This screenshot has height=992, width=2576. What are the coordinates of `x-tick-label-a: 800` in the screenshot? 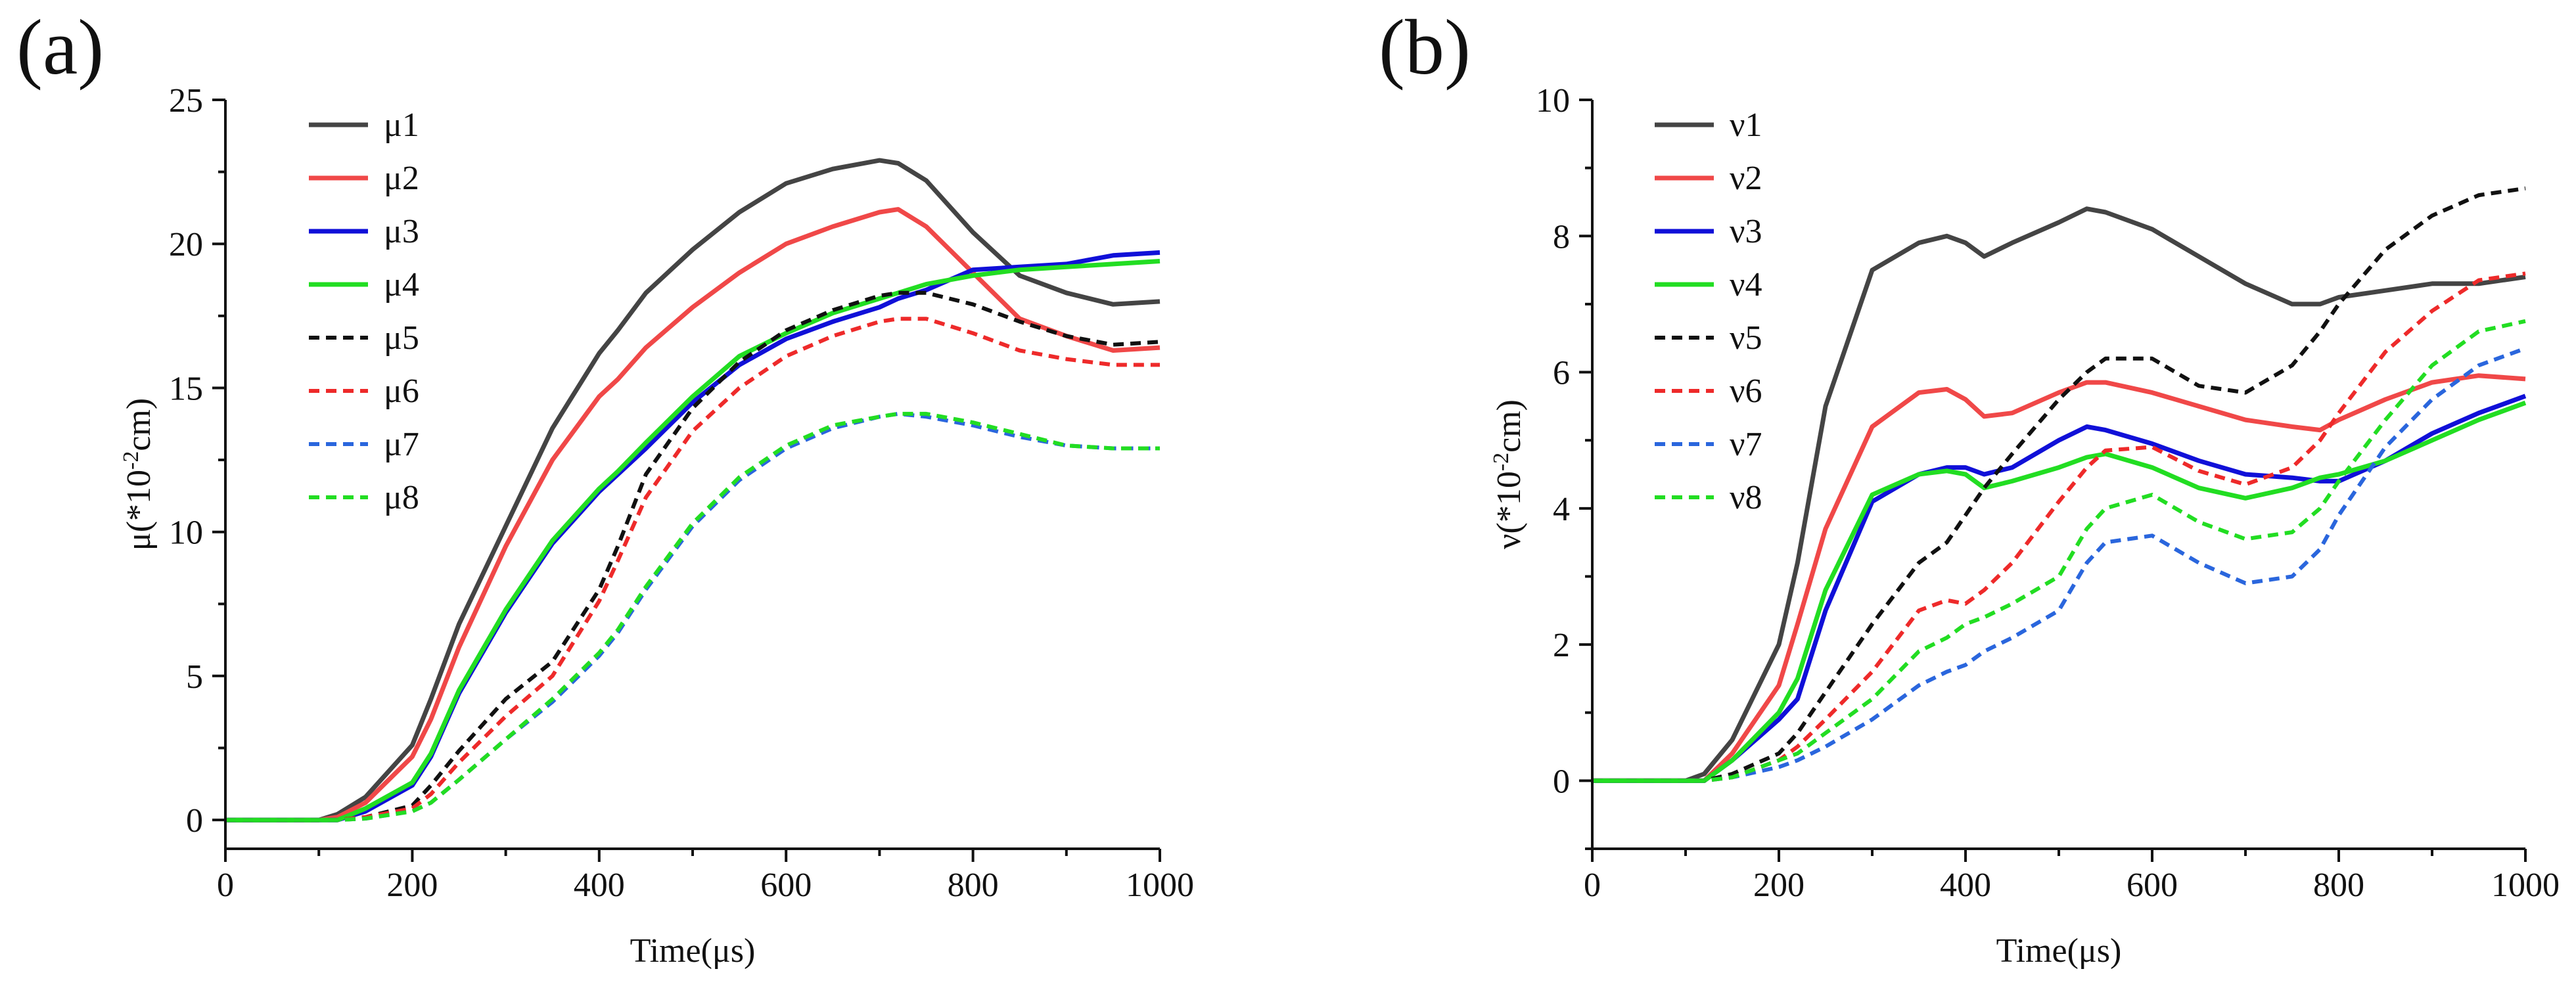 It's located at (974, 885).